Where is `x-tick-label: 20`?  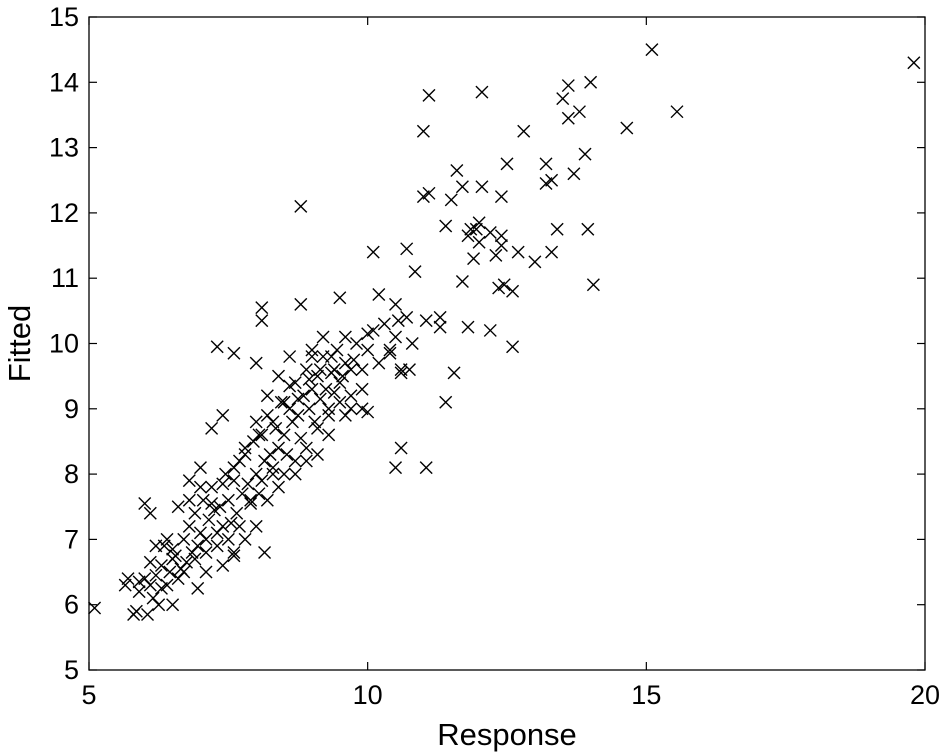 x-tick-label: 20 is located at coordinates (925, 695).